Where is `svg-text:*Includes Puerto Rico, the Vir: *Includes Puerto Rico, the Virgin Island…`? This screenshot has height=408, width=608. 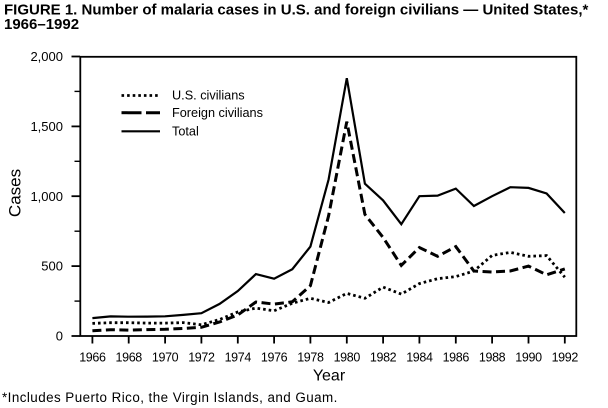
svg-text:*Includes Puerto Rico, the Vir: *Includes Puerto Rico, the Virgin Island… is located at coordinates (170, 397).